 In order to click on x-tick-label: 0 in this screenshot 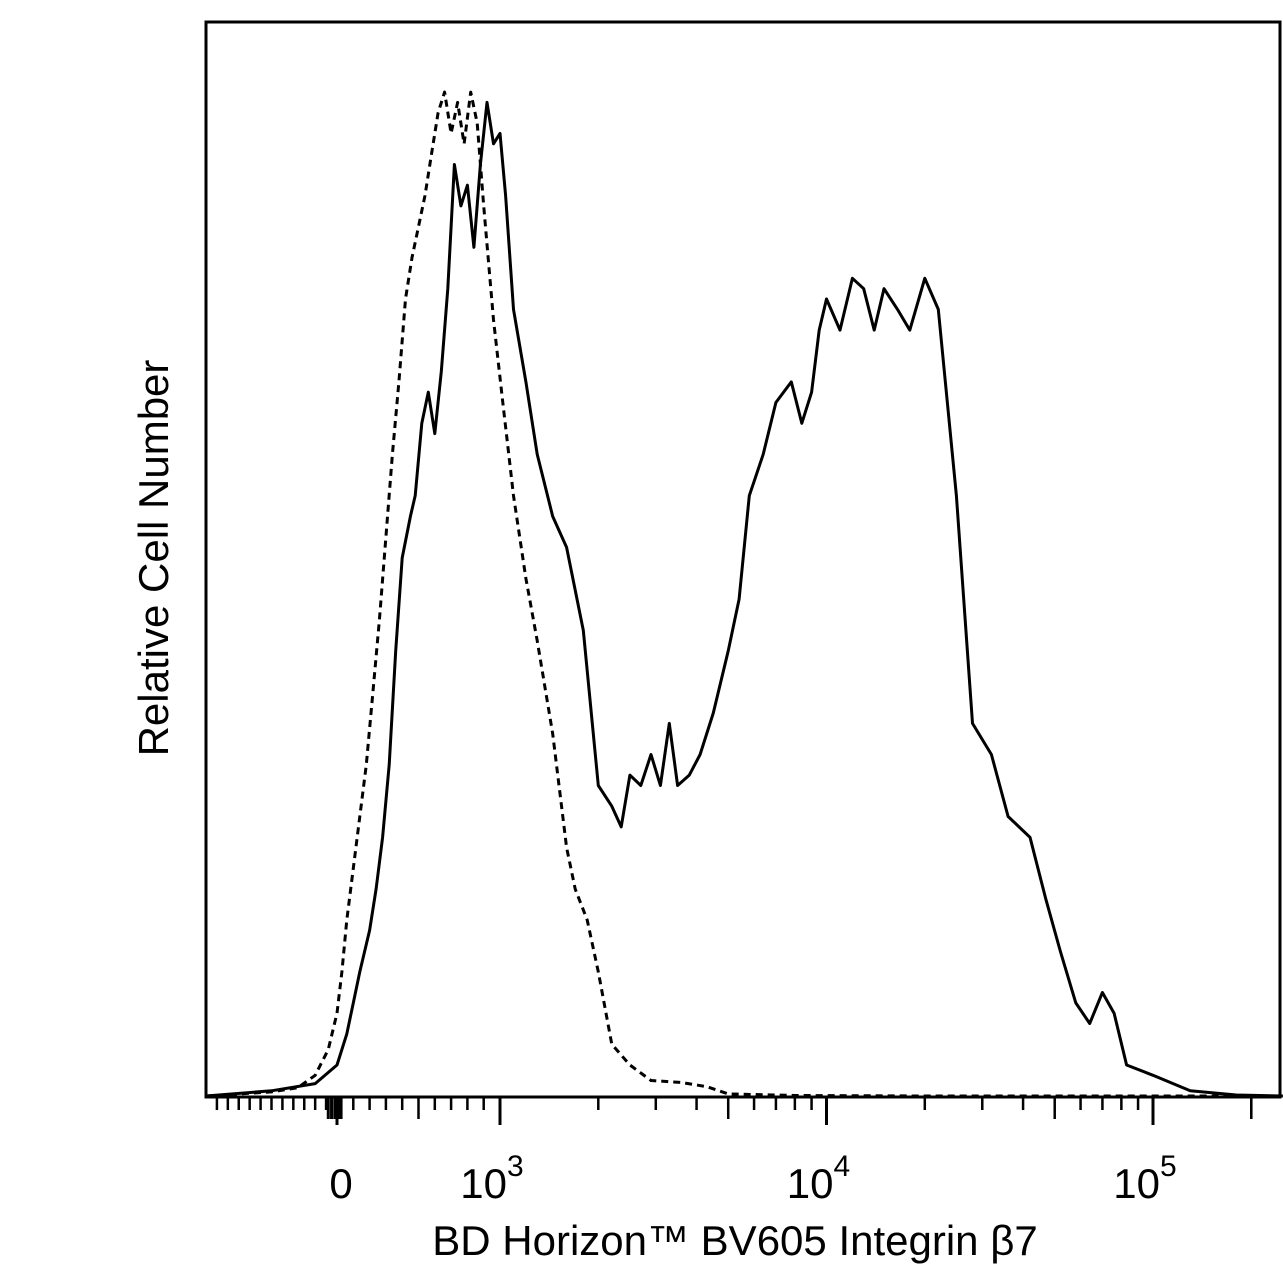, I will do `click(340, 1183)`.